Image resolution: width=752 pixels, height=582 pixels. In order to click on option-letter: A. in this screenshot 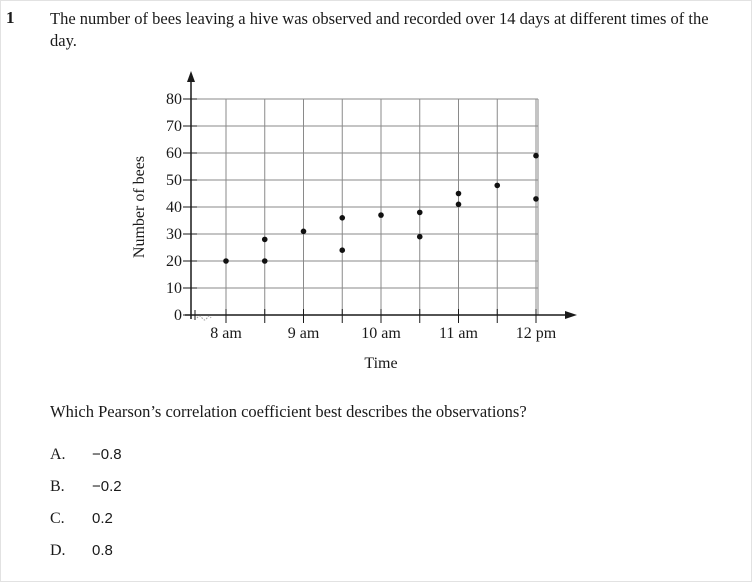, I will do `click(58, 454)`.